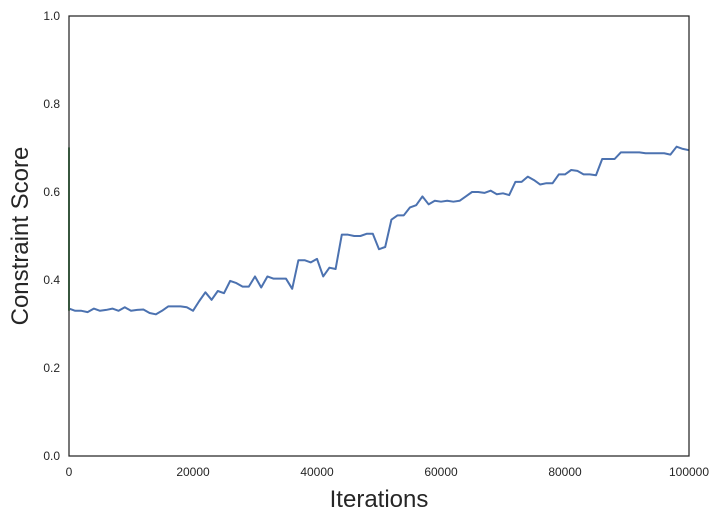 The height and width of the screenshot is (521, 718). I want to click on x-tick-label: 80000, so click(565, 472).